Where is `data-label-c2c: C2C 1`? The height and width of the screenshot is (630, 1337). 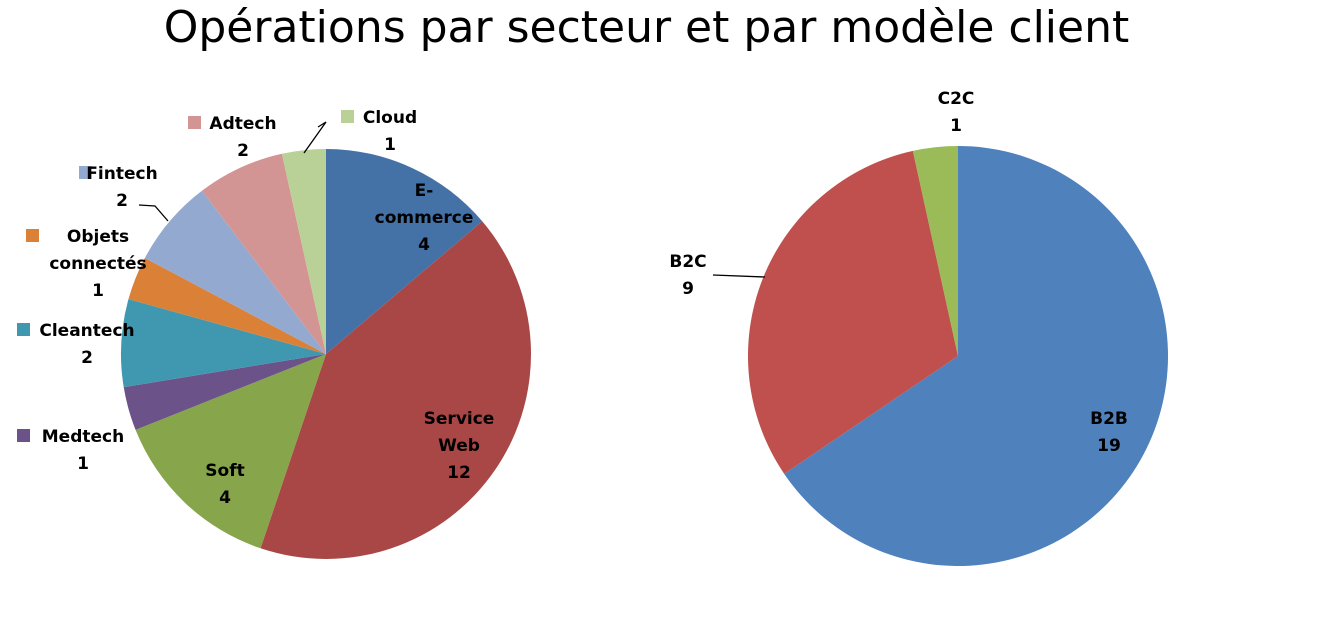 data-label-c2c: C2C 1 is located at coordinates (956, 112).